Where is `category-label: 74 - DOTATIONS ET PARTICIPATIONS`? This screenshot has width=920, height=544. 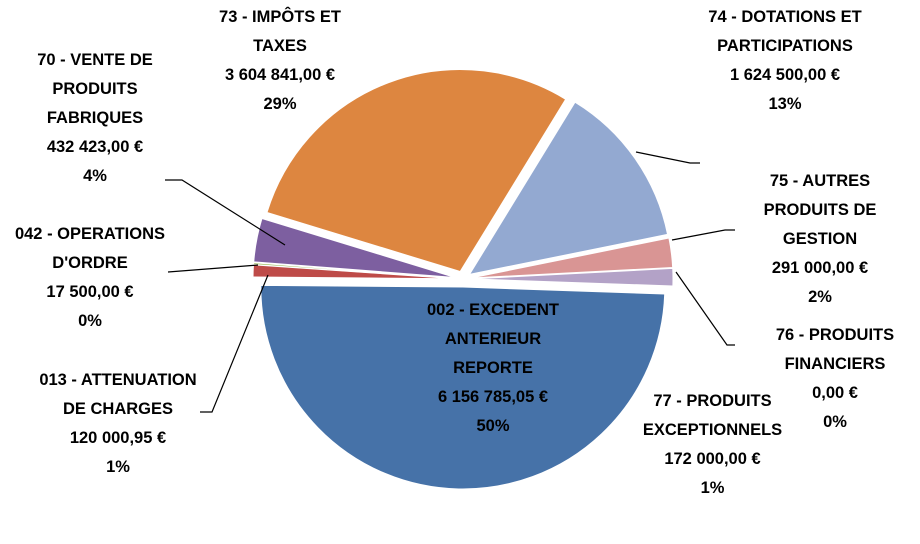 category-label: 74 - DOTATIONS ET PARTICIPATIONS is located at coordinates (785, 31).